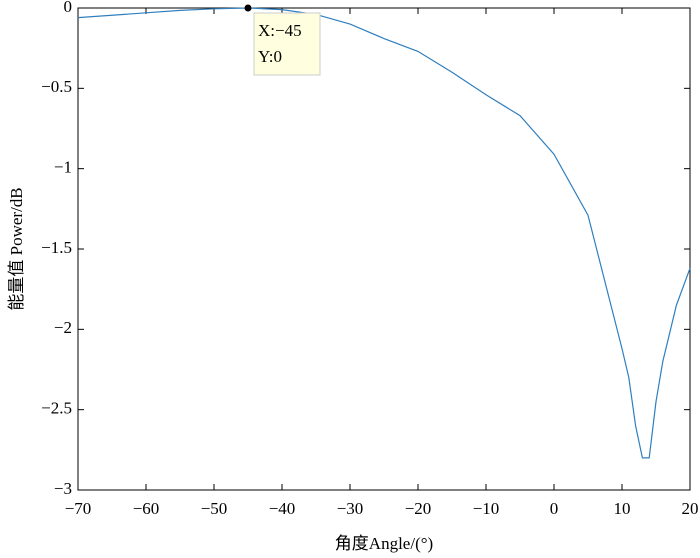 This screenshot has height=558, width=700. I want to click on y-tick-label: −3, so click(63, 488).